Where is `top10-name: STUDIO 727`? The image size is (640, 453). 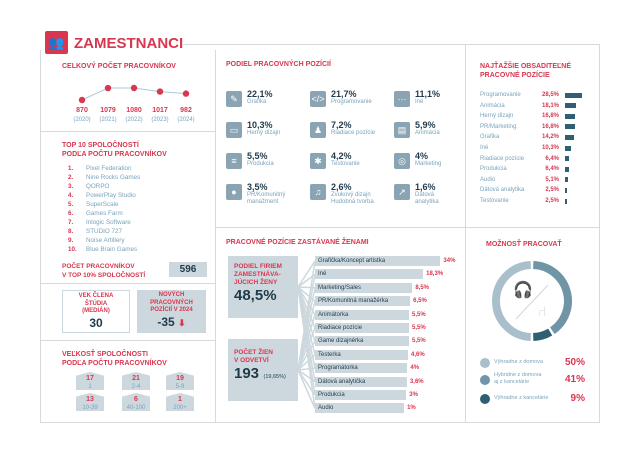 top10-name: STUDIO 727 is located at coordinates (104, 231).